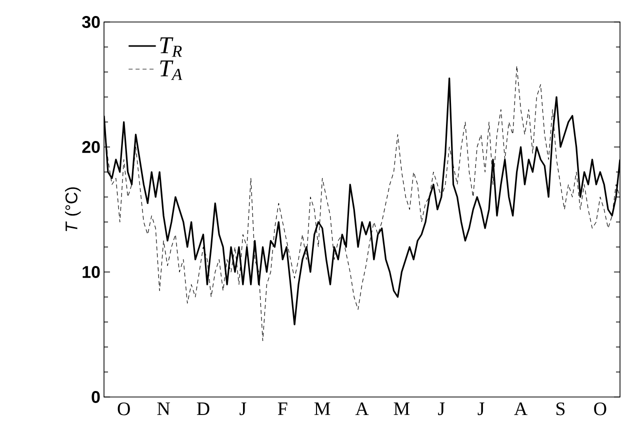 The image size is (623, 427). Describe the element at coordinates (203, 408) in the screenshot. I see `x-tick-label: D` at that location.